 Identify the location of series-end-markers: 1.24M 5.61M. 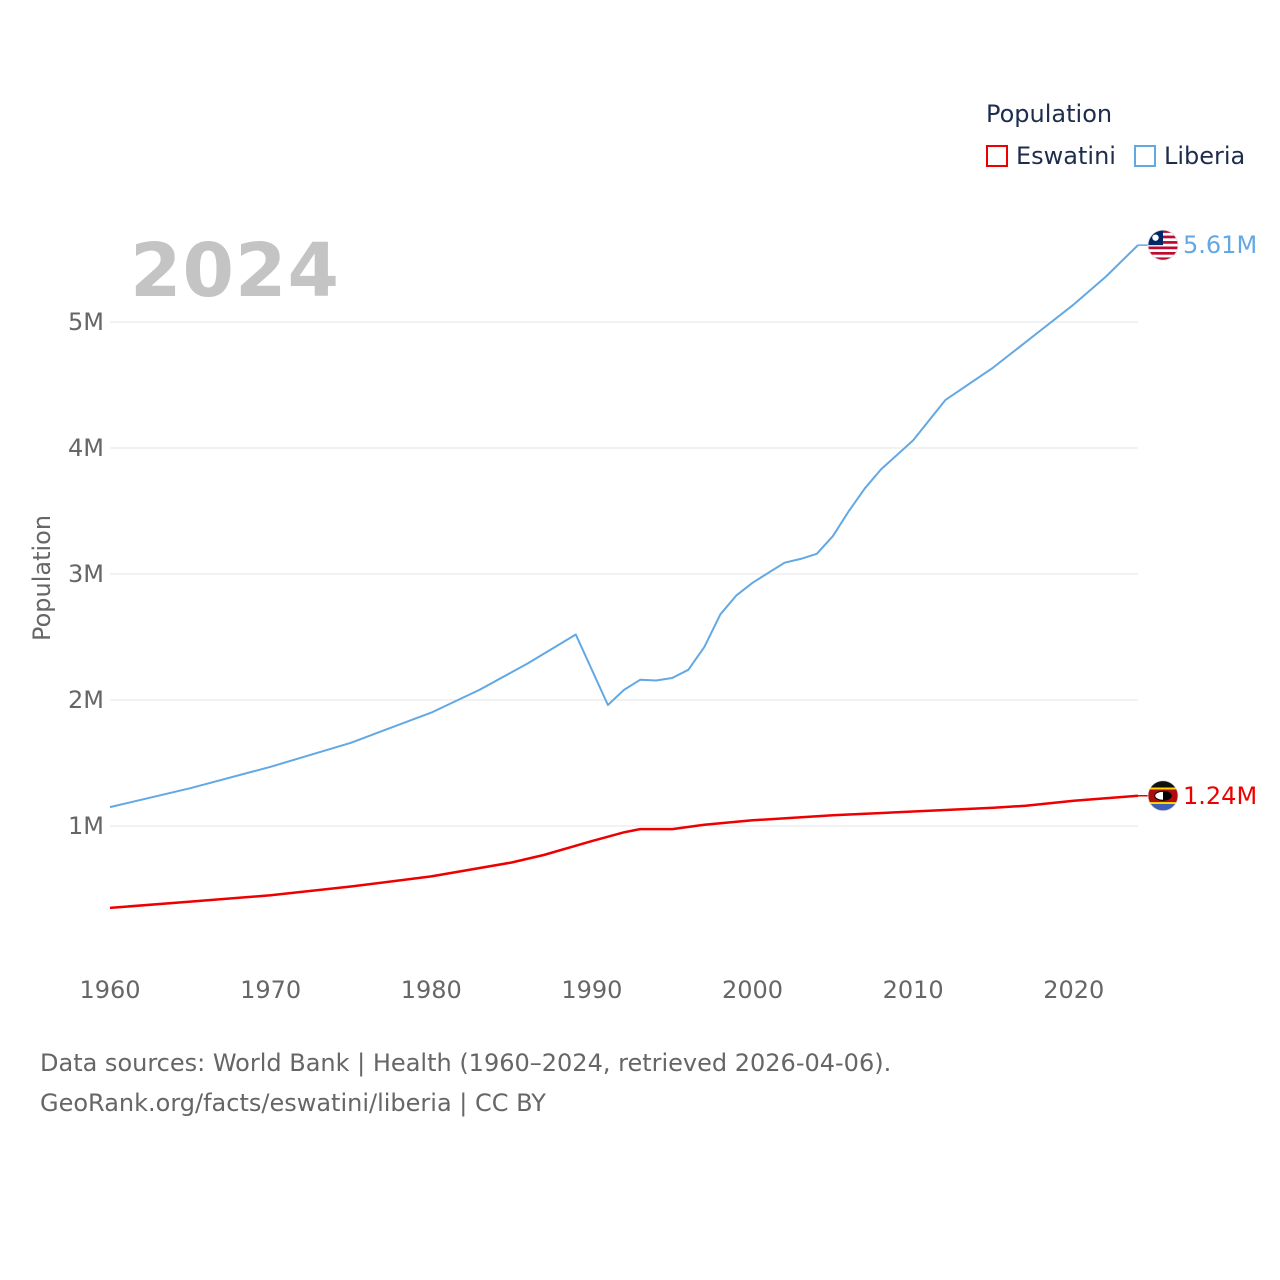
(1197, 520).